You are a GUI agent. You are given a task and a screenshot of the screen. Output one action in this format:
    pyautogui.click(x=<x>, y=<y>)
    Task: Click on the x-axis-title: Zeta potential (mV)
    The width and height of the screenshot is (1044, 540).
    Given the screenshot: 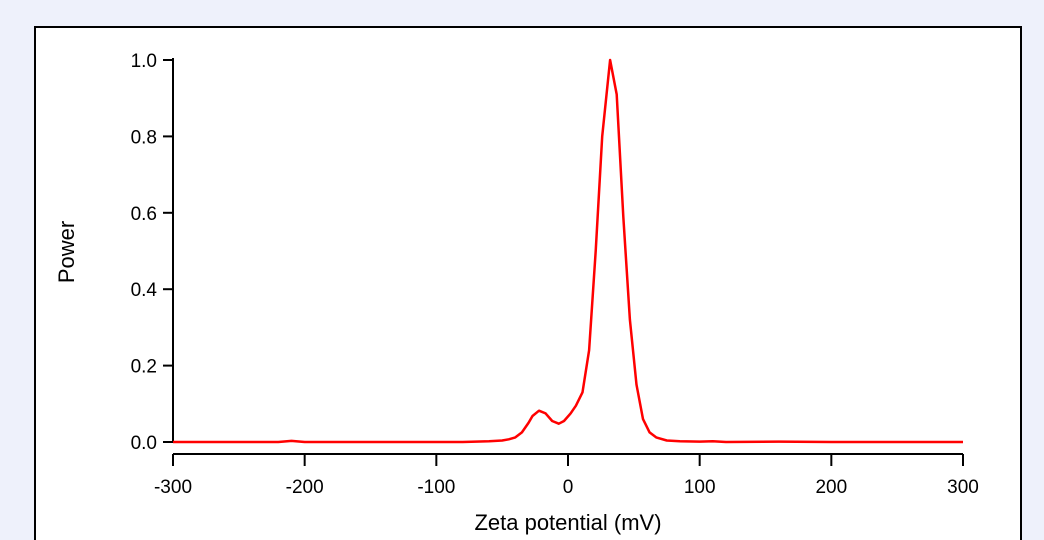 What is the action you would take?
    pyautogui.click(x=567, y=522)
    